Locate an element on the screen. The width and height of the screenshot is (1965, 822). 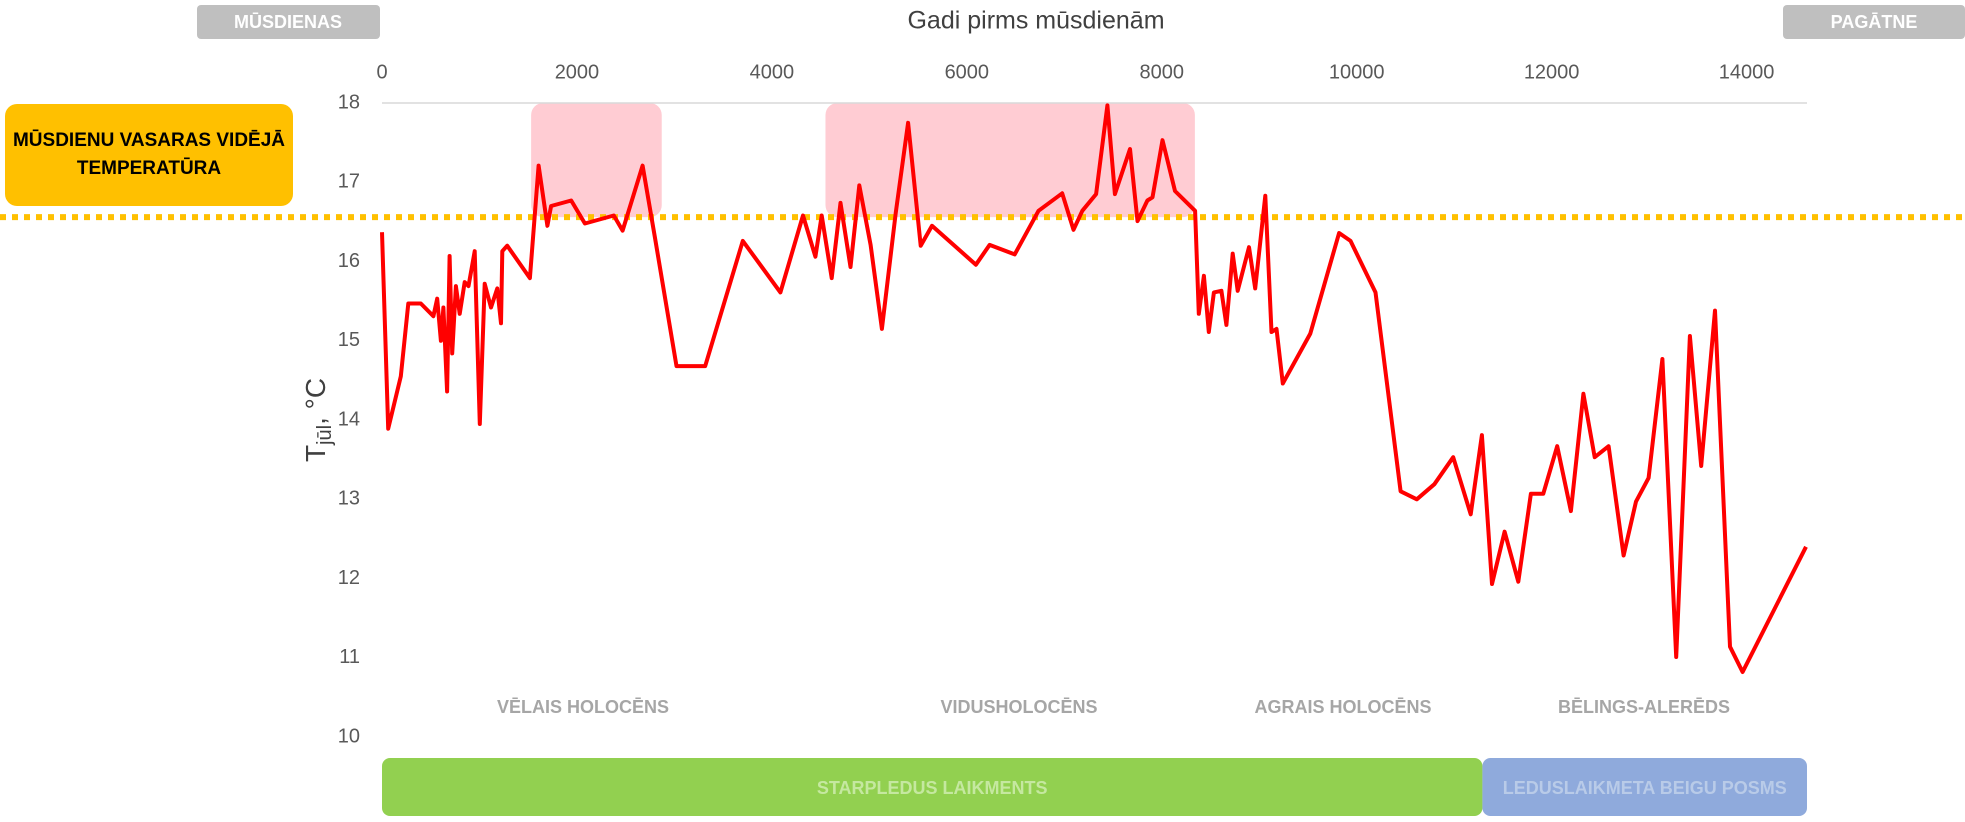
period-label: BĒLINGS-ALERĒDS is located at coordinates (1644, 707).